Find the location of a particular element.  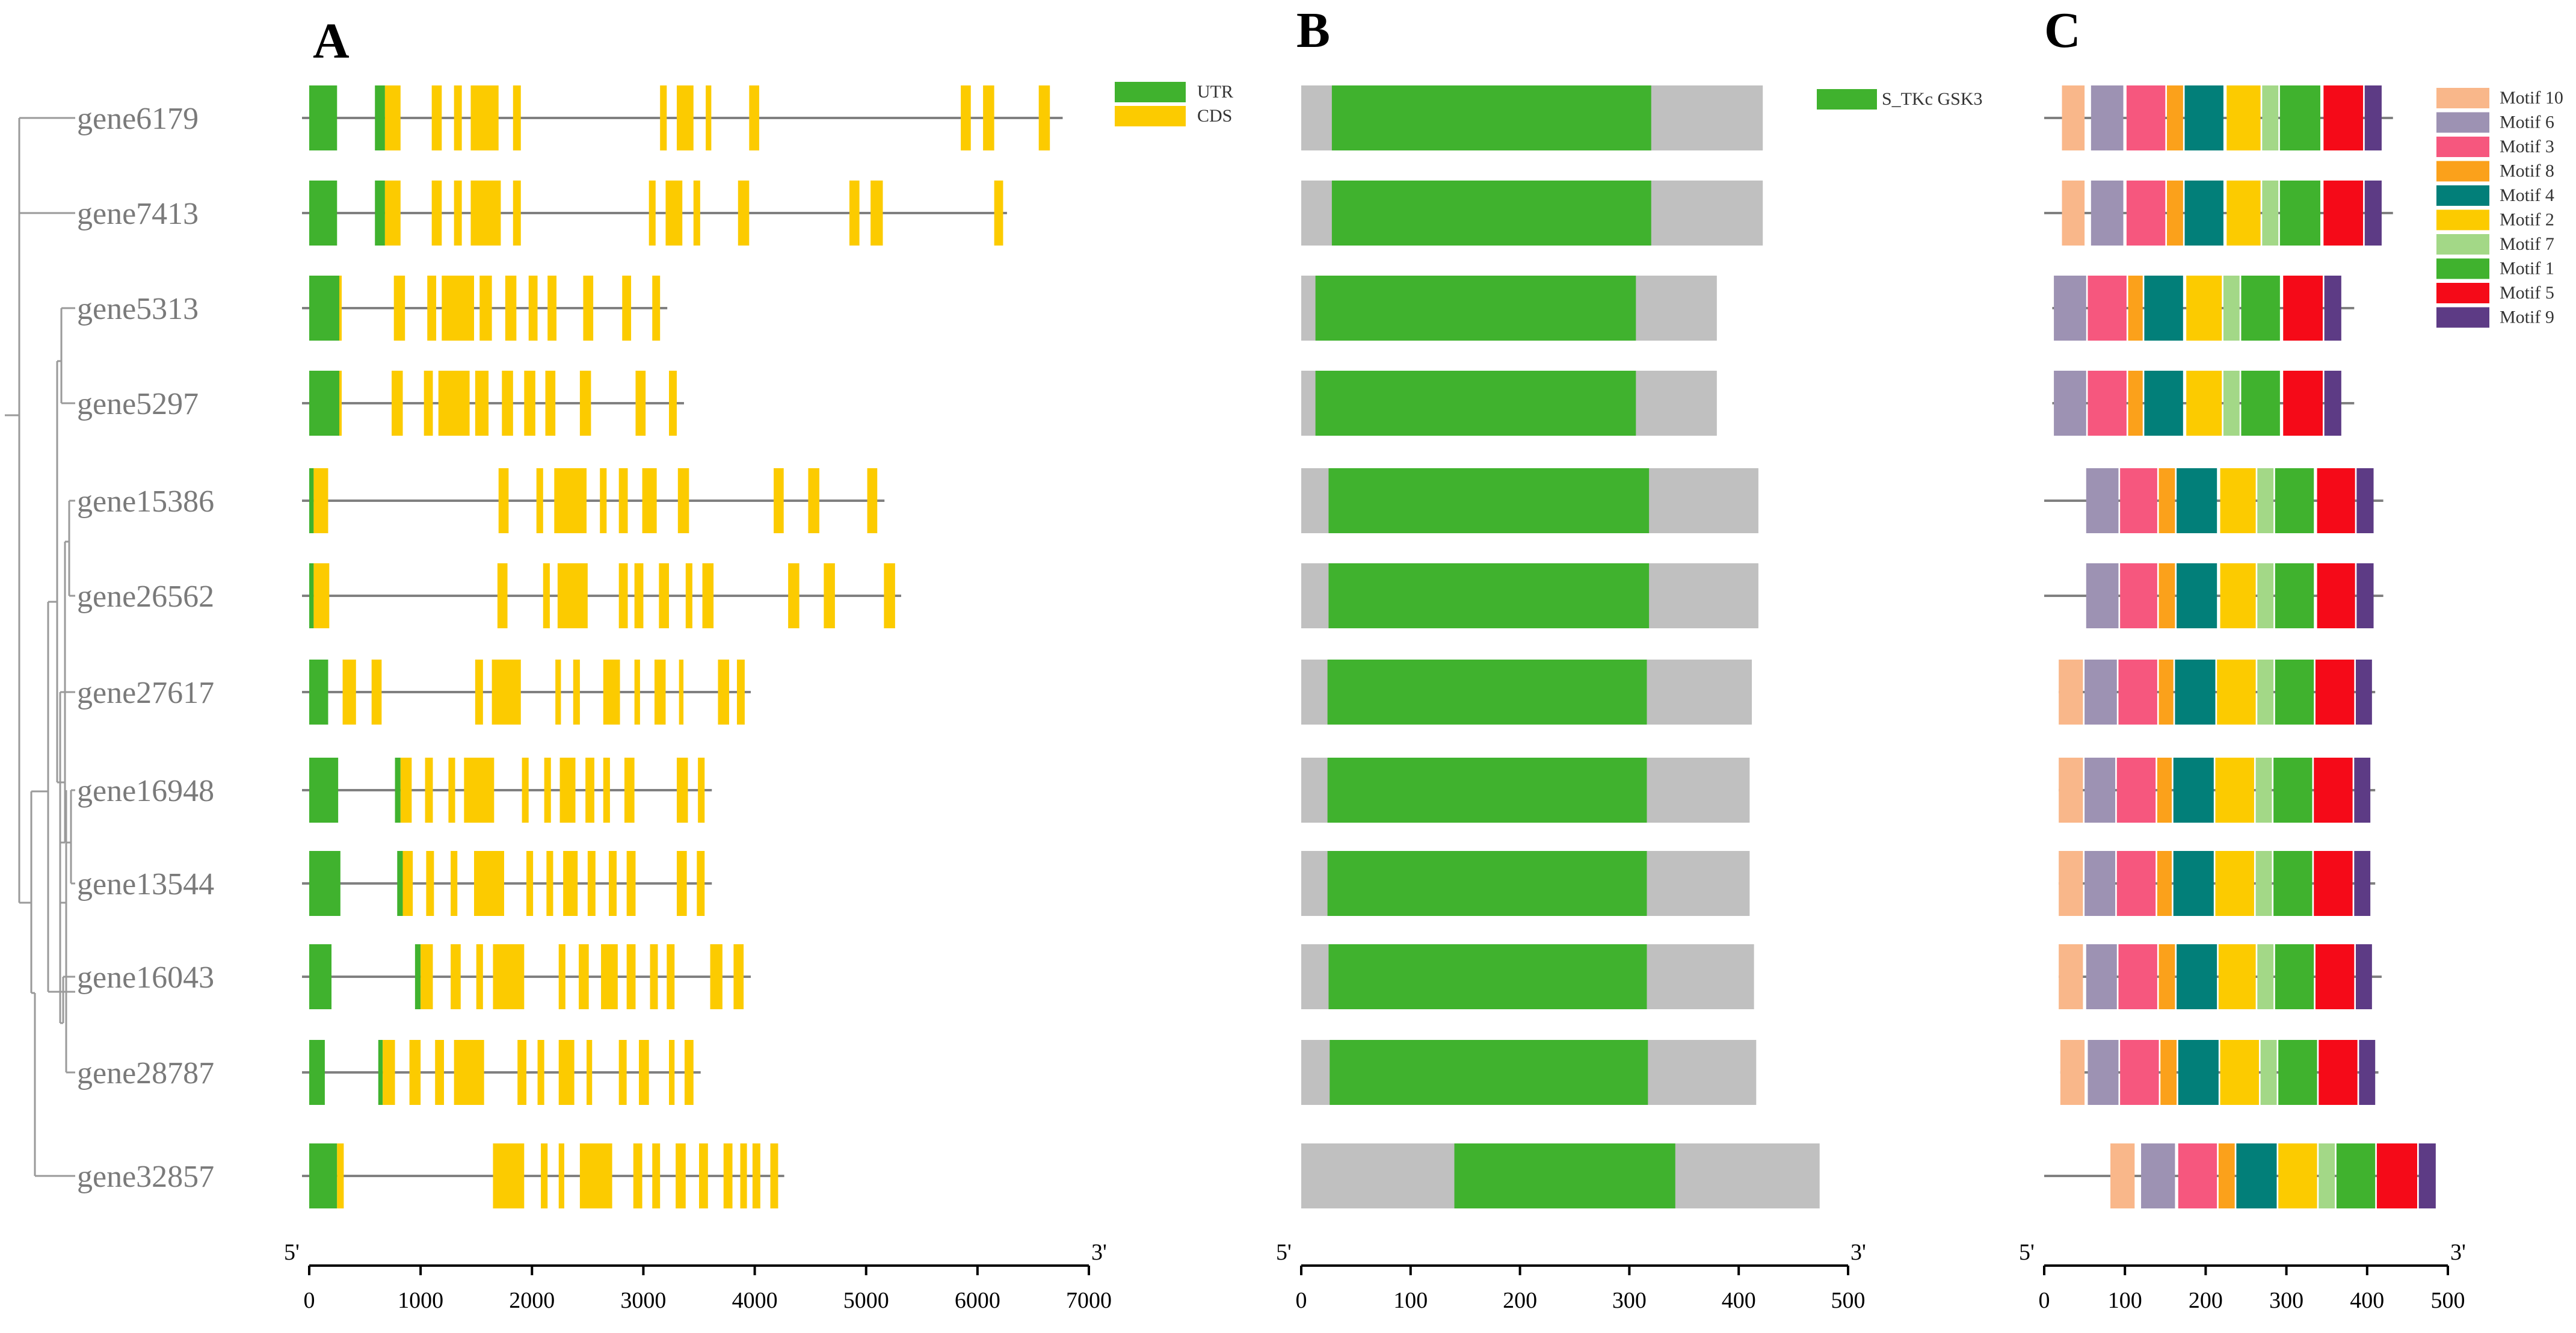

panel-label-a: A is located at coordinates (331, 41).